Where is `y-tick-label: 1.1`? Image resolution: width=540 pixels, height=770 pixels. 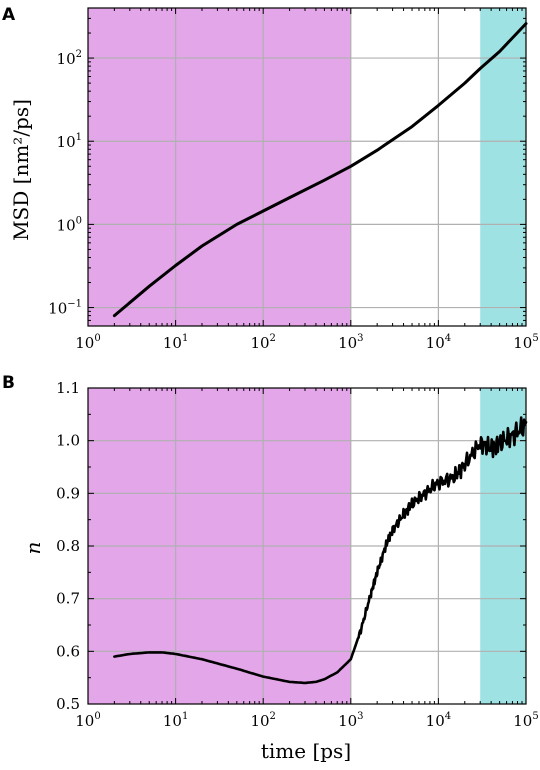 y-tick-label: 1.1 is located at coordinates (68, 388).